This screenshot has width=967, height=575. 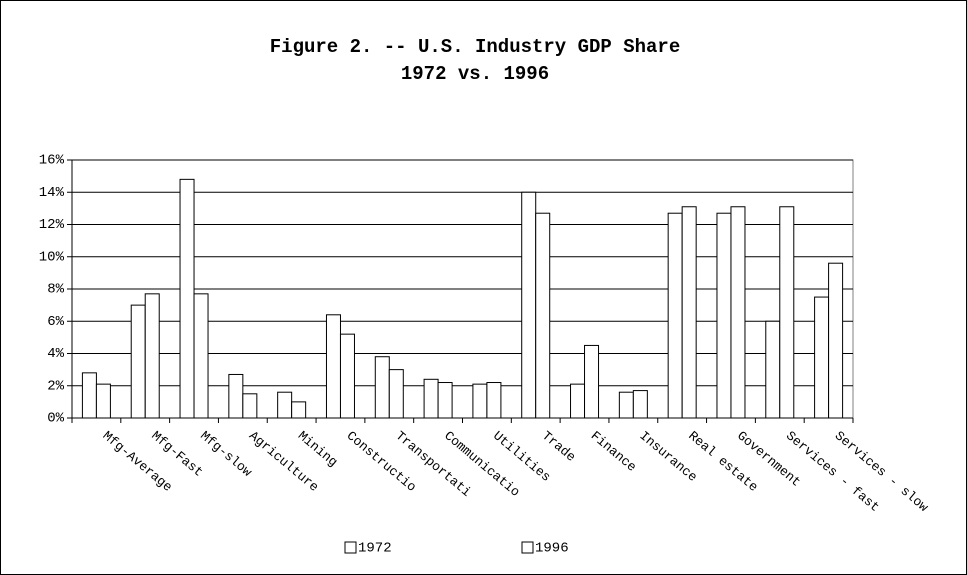 What do you see at coordinates (55, 354) in the screenshot?
I see `y-tick-label: 4%` at bounding box center [55, 354].